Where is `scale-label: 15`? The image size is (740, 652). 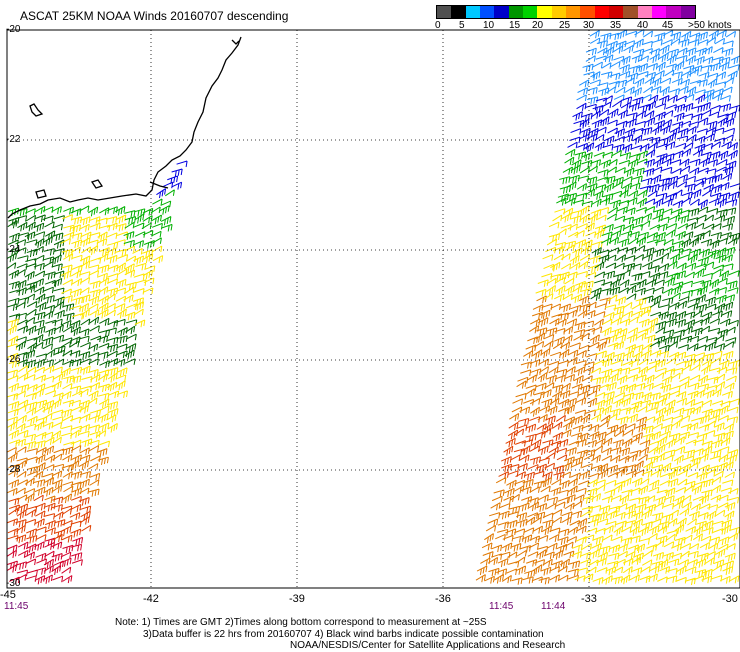
scale-label: 15 is located at coordinates (515, 25).